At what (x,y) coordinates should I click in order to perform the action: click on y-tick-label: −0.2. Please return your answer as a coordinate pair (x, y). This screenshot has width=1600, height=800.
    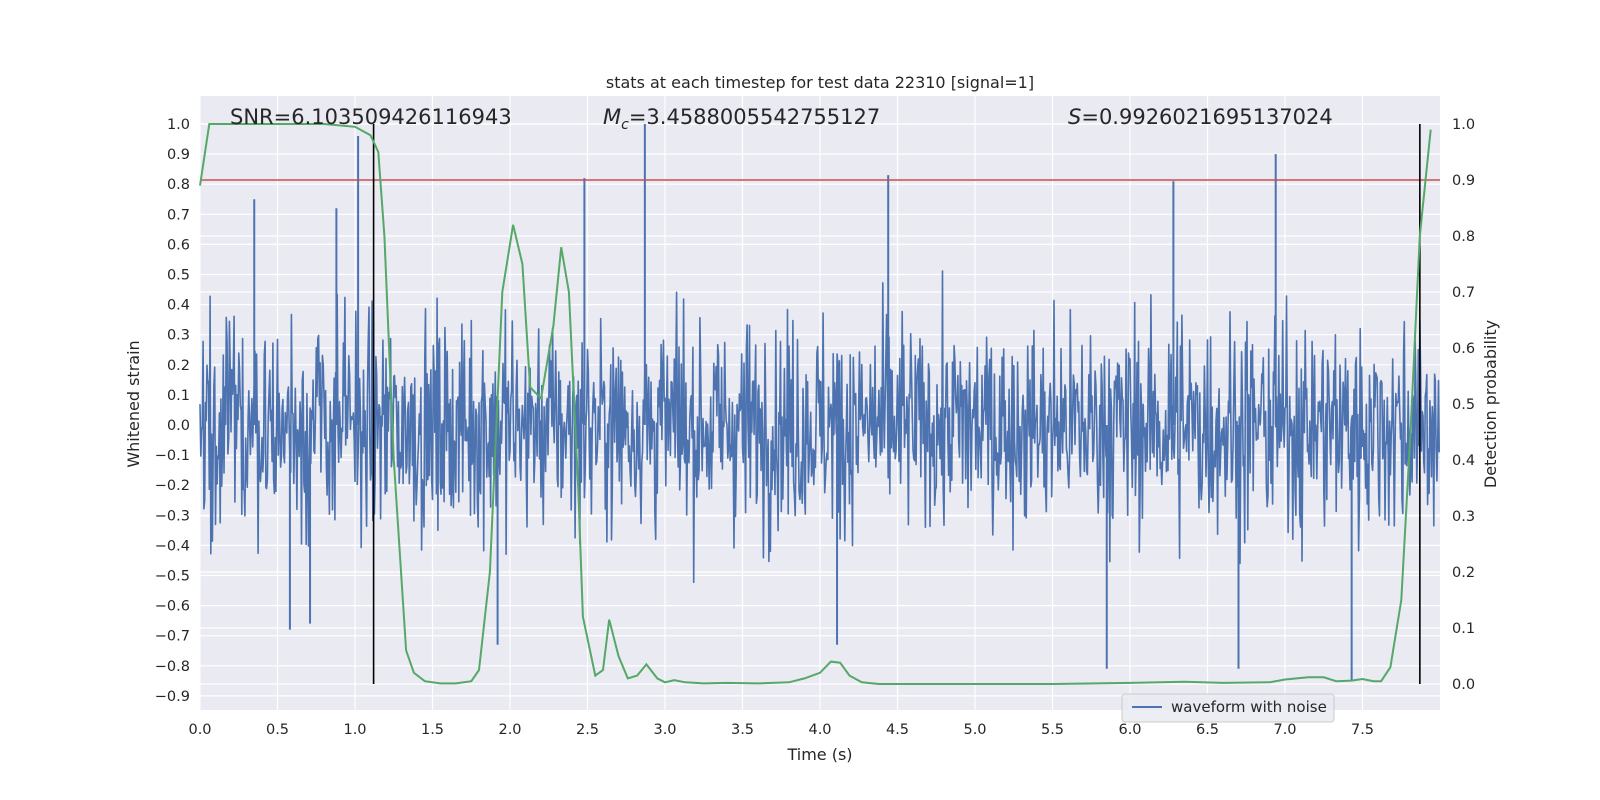
    Looking at the image, I should click on (172, 486).